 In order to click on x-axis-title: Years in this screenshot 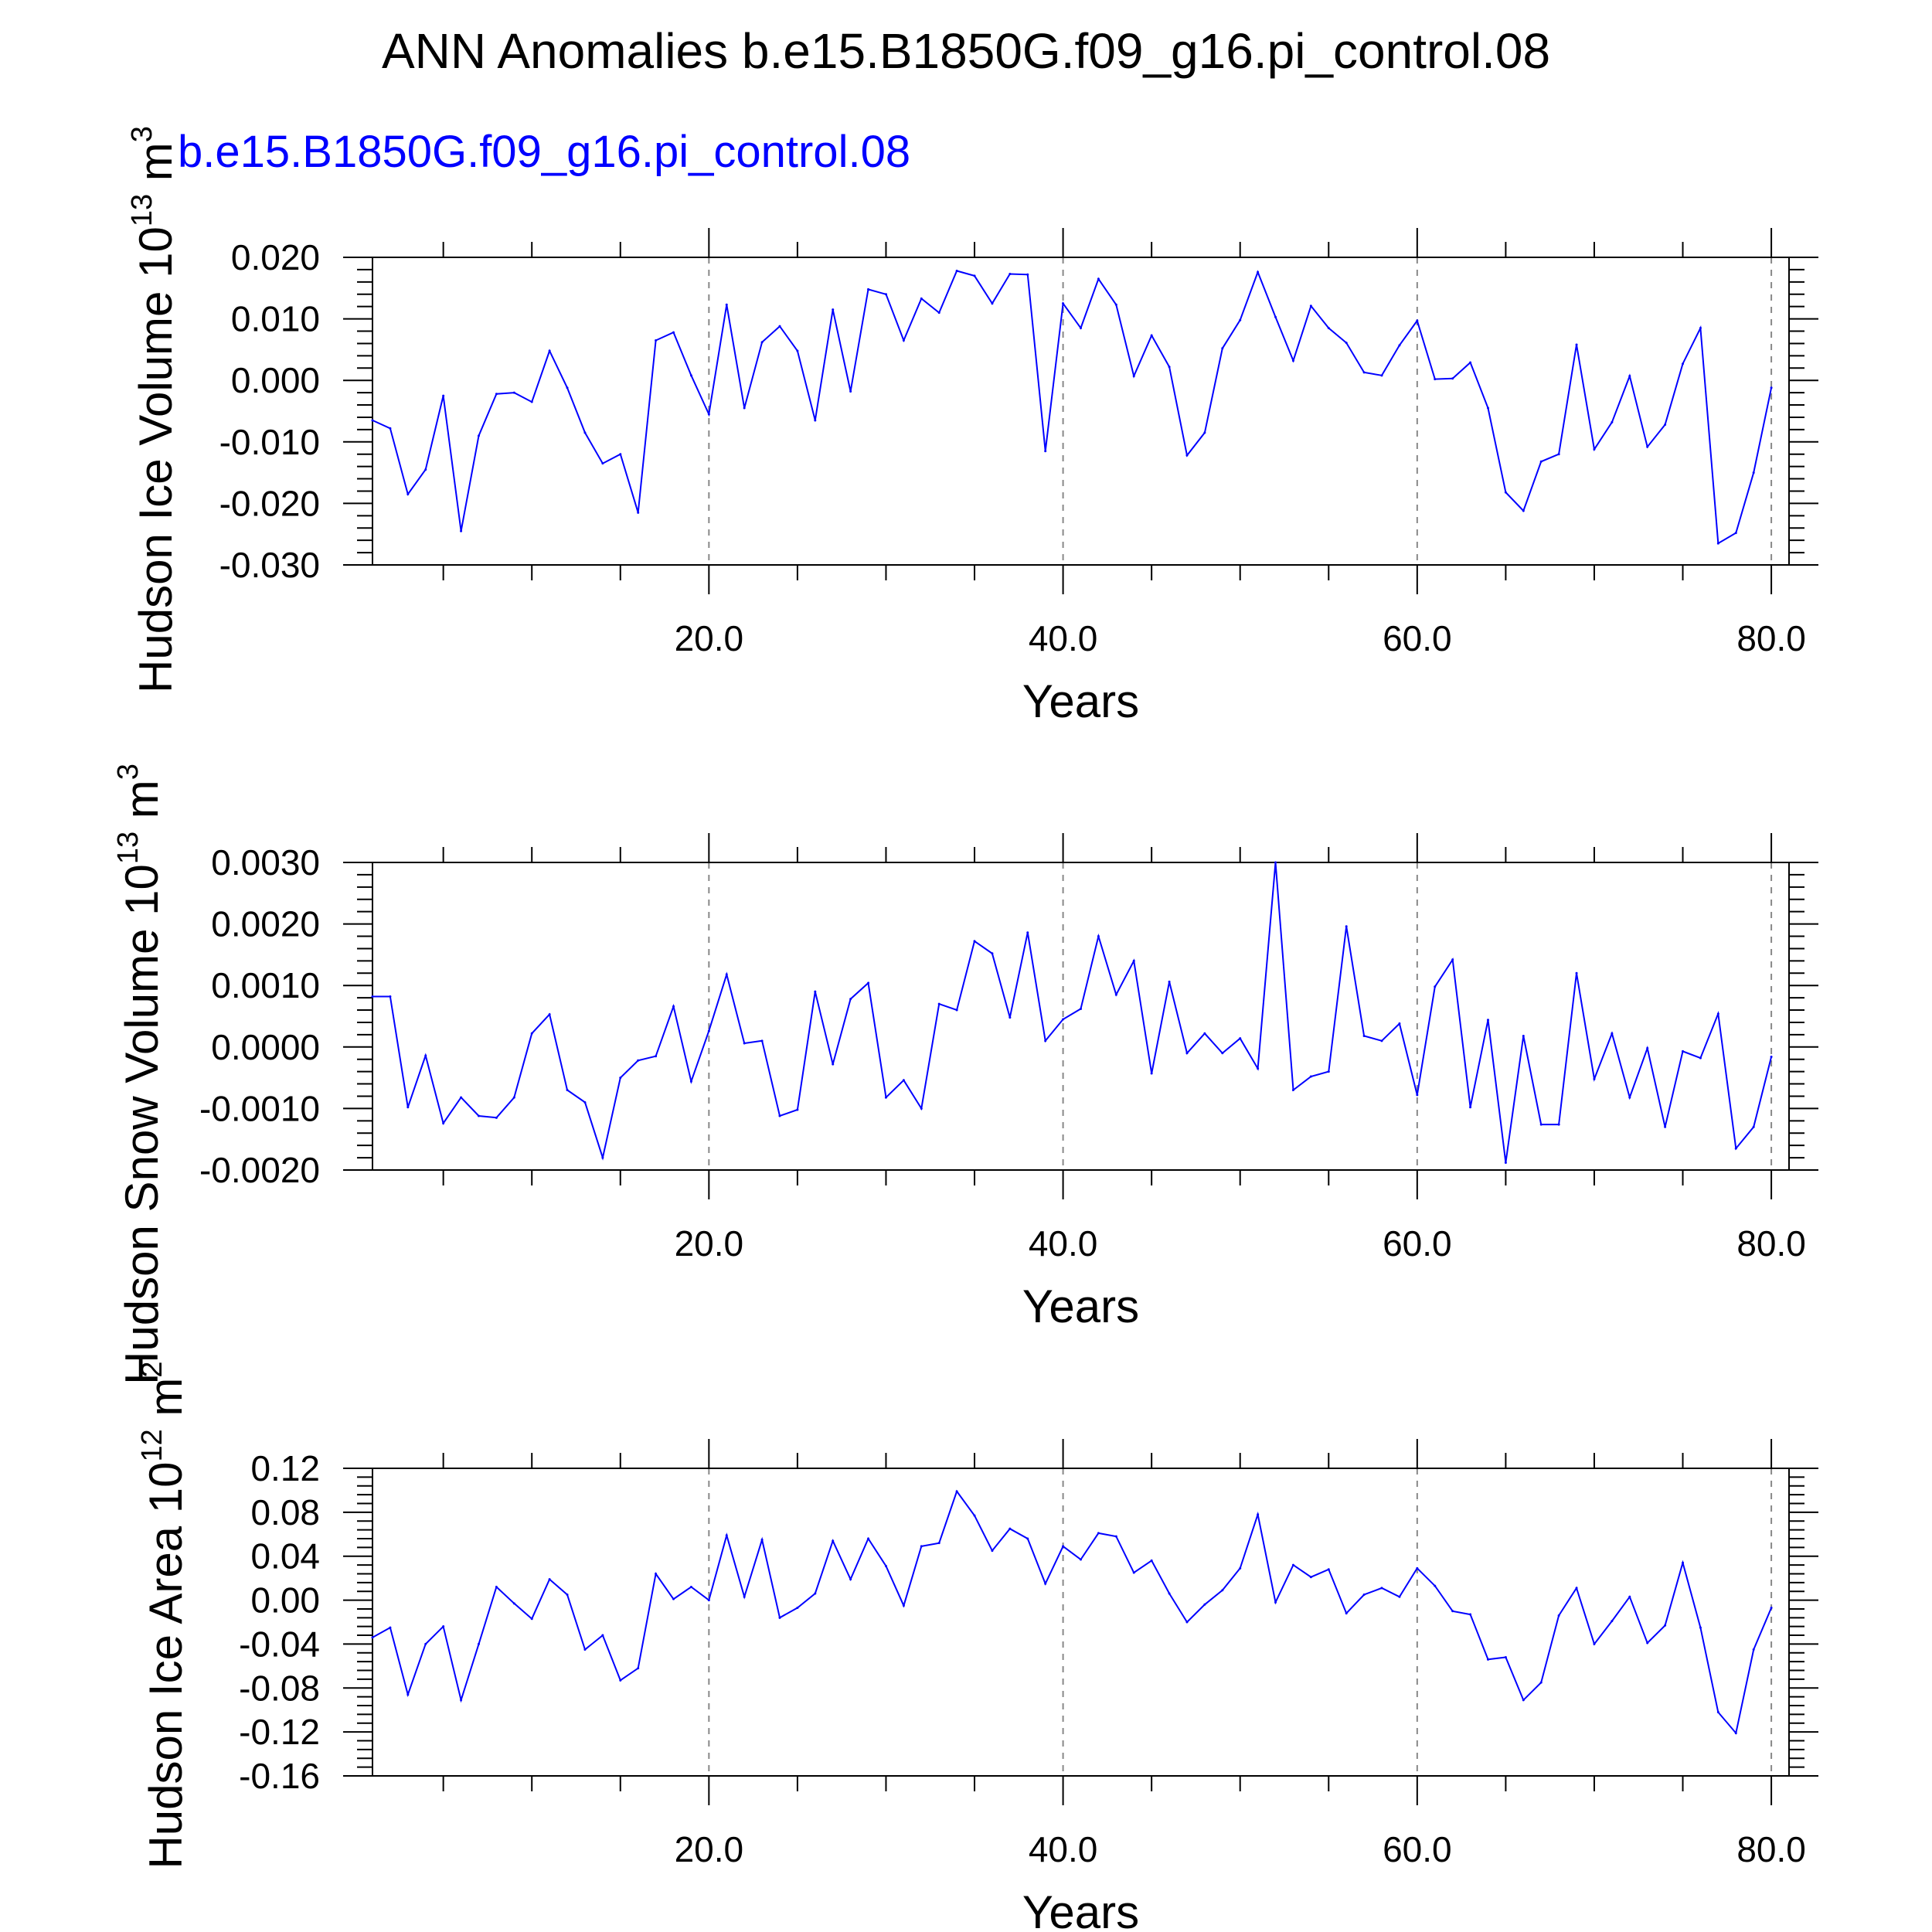, I will do `click(1080, 1909)`.